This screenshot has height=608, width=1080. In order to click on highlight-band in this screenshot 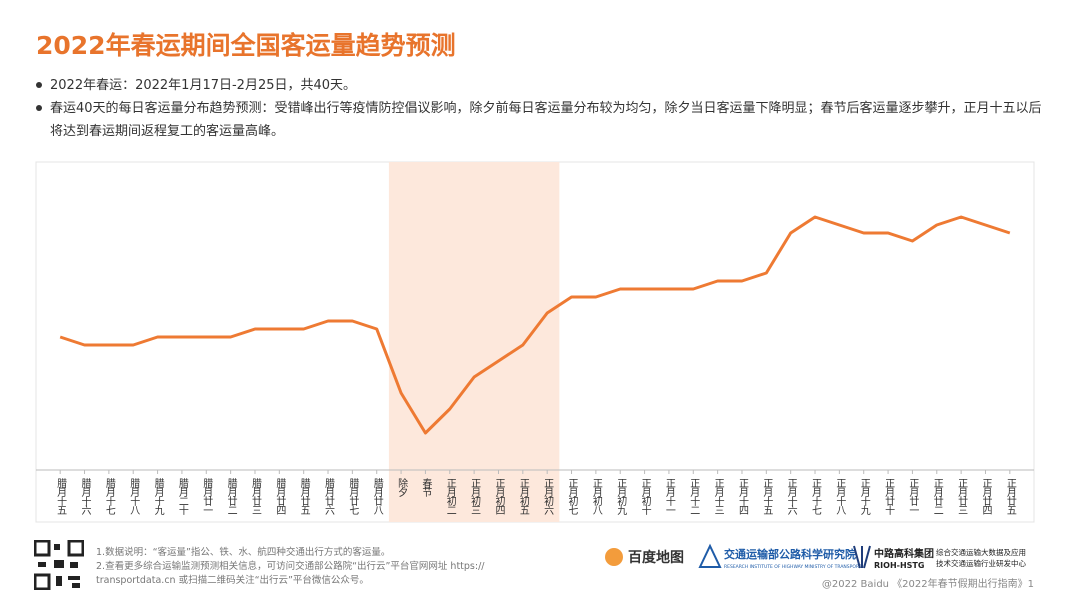, I will do `click(474, 342)`.